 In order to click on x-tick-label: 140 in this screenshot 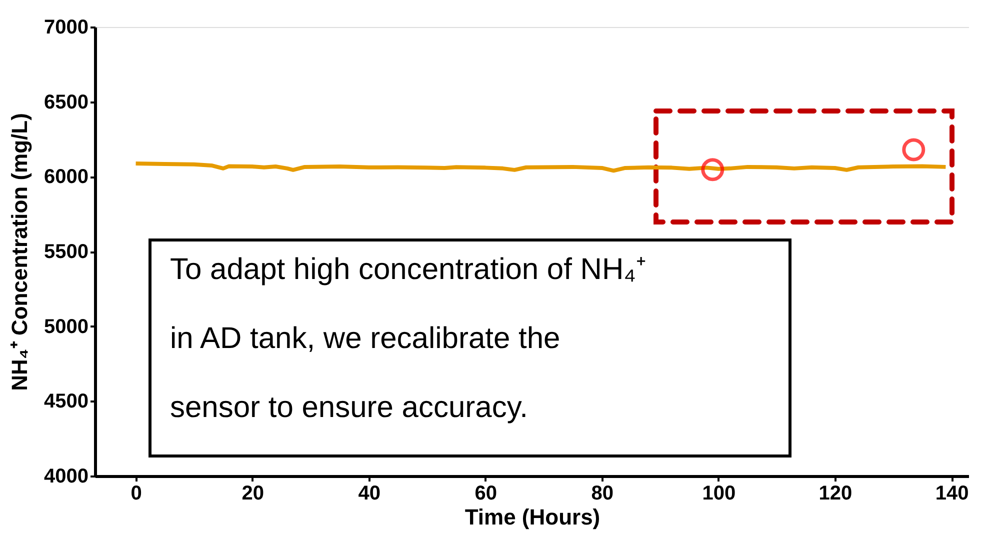, I will do `click(952, 493)`.